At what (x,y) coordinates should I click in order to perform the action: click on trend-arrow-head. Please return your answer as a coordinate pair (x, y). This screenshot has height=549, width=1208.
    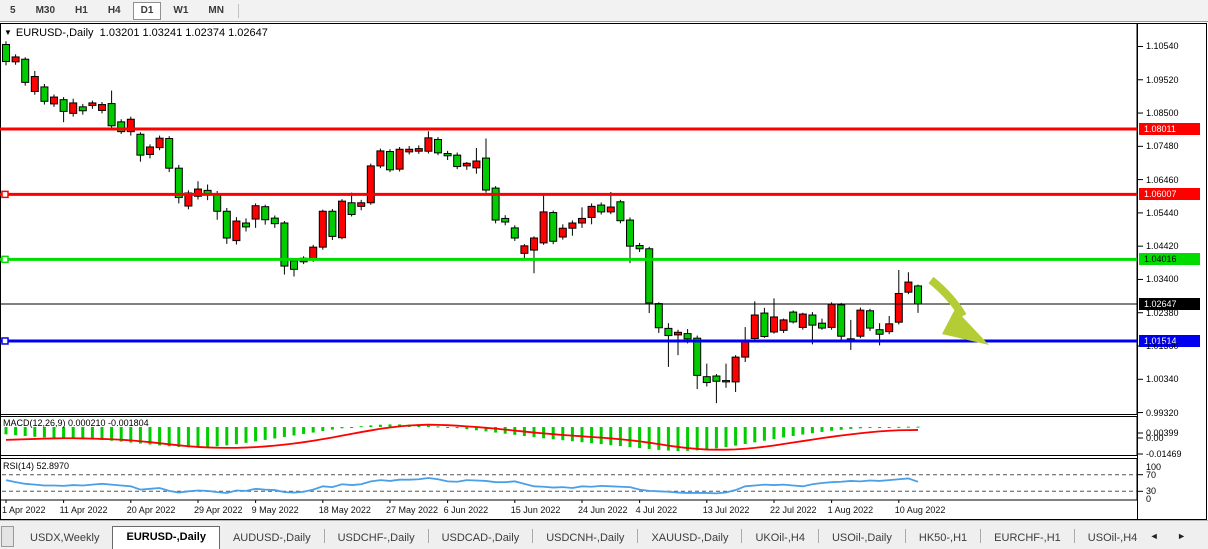
    Looking at the image, I should click on (965, 327).